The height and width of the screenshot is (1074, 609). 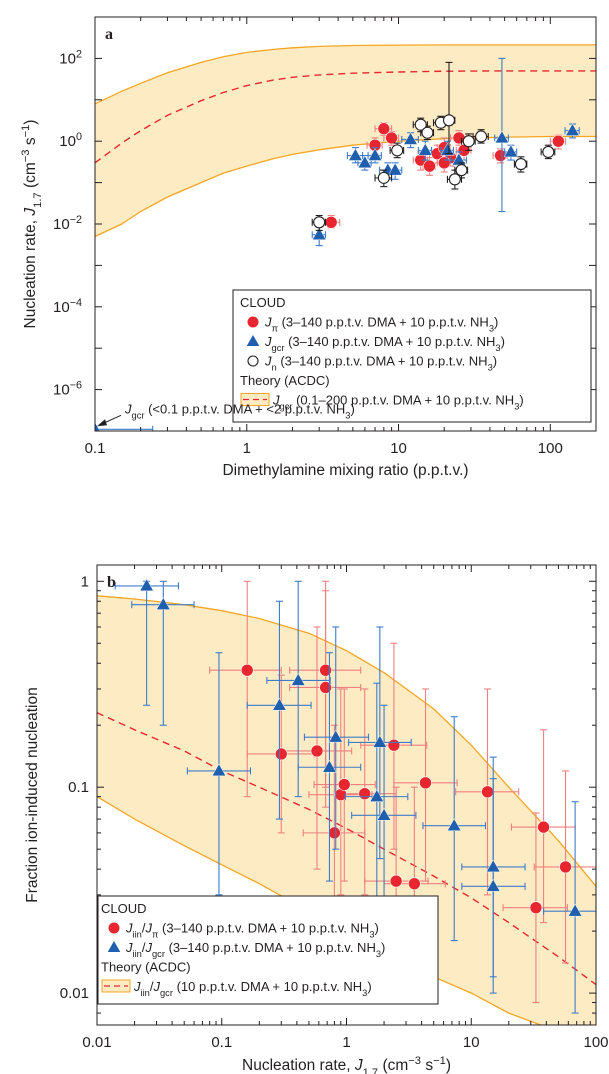 What do you see at coordinates (109, 34) in the screenshot?
I see `panel-letter: a` at bounding box center [109, 34].